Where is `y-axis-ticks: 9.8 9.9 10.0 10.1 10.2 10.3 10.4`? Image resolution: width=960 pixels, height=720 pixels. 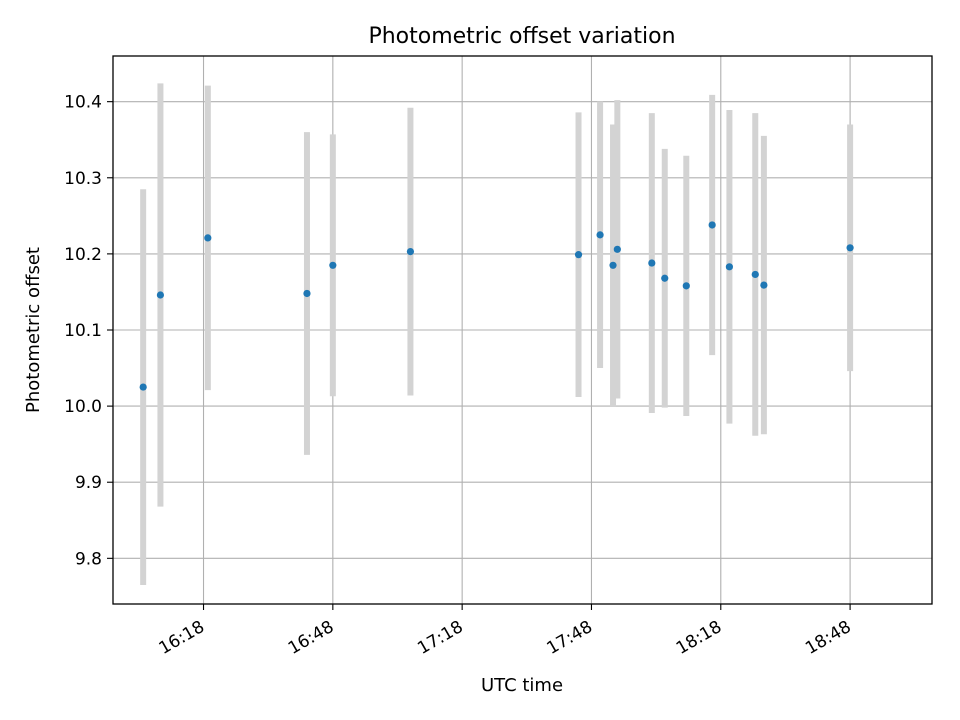
y-axis-ticks: 9.8 9.9 10.0 10.1 10.2 10.3 10.4 is located at coordinates (88, 331).